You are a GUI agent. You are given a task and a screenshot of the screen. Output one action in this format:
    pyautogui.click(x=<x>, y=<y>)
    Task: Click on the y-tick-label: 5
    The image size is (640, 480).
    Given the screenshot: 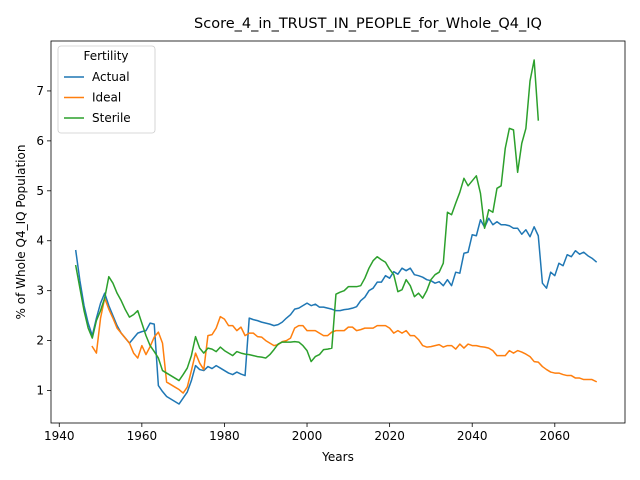 What is the action you would take?
    pyautogui.click(x=40, y=191)
    